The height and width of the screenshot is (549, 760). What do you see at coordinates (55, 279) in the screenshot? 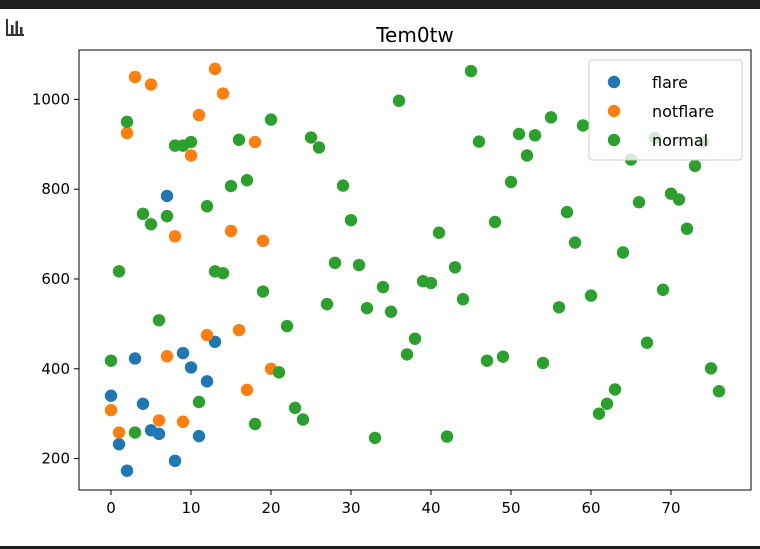
I see `y-tick-label: 600` at bounding box center [55, 279].